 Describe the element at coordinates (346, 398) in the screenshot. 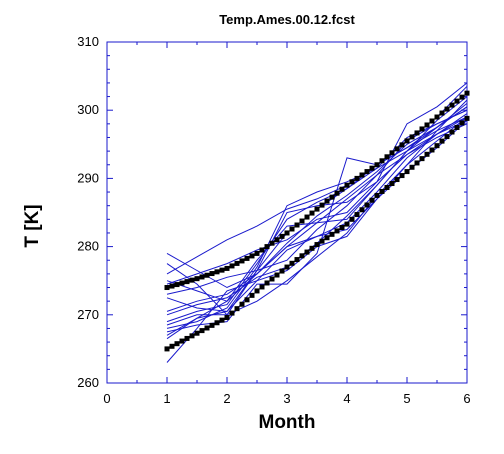

I see `x-tick-label: 4` at that location.